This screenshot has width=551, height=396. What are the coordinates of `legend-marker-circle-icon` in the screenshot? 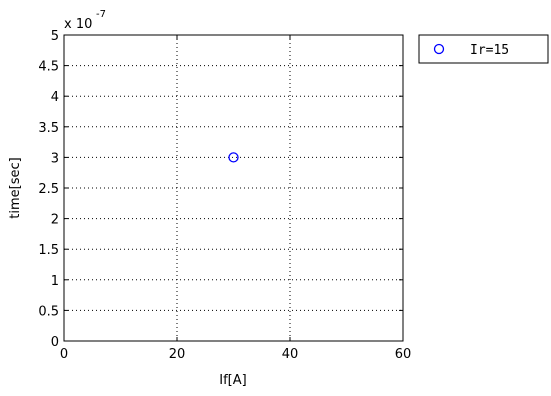 It's located at (439, 49).